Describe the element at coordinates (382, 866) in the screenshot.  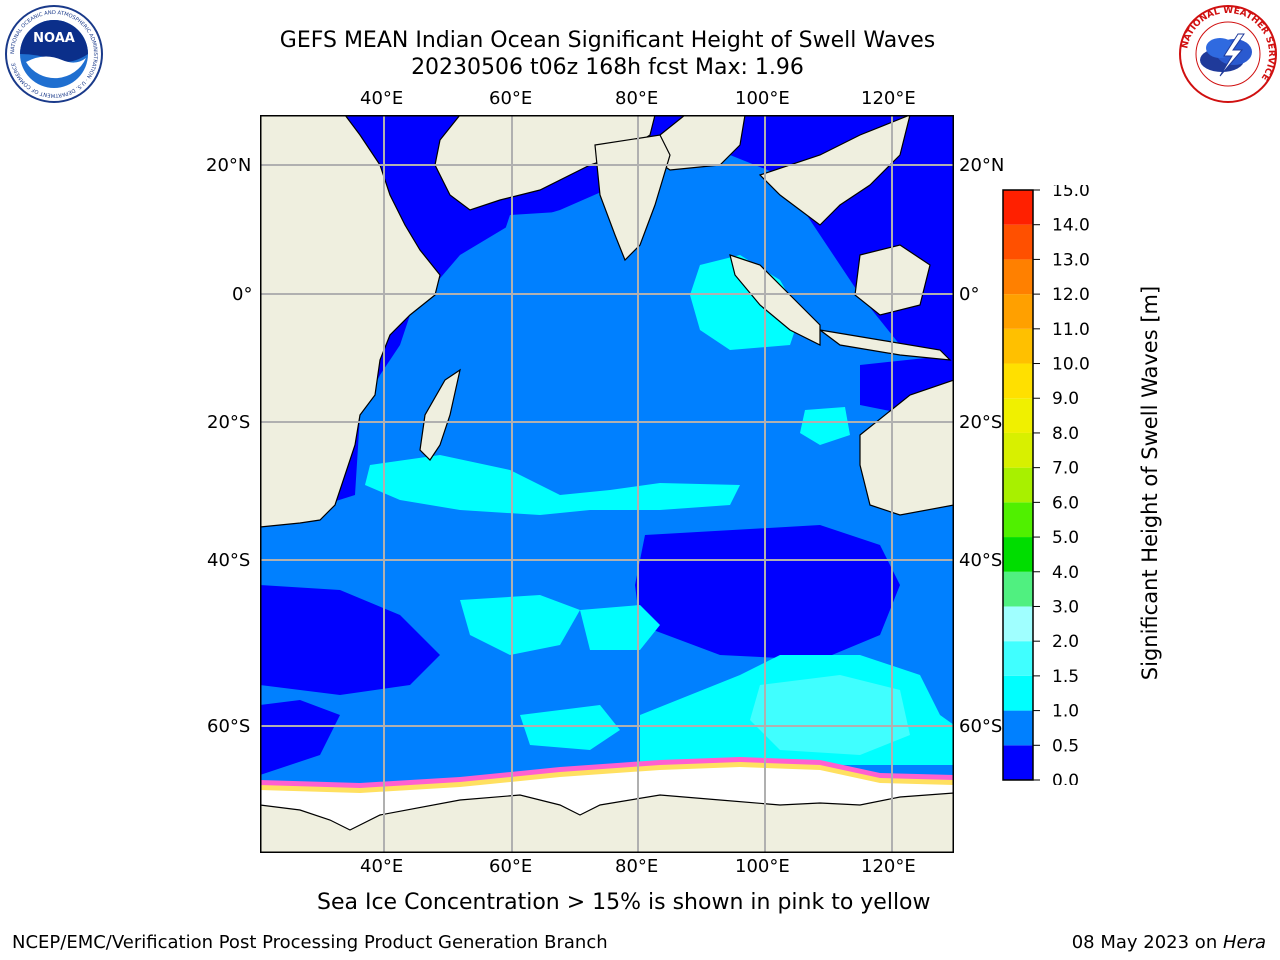
I see `lon-label-bottom: 40°E` at that location.